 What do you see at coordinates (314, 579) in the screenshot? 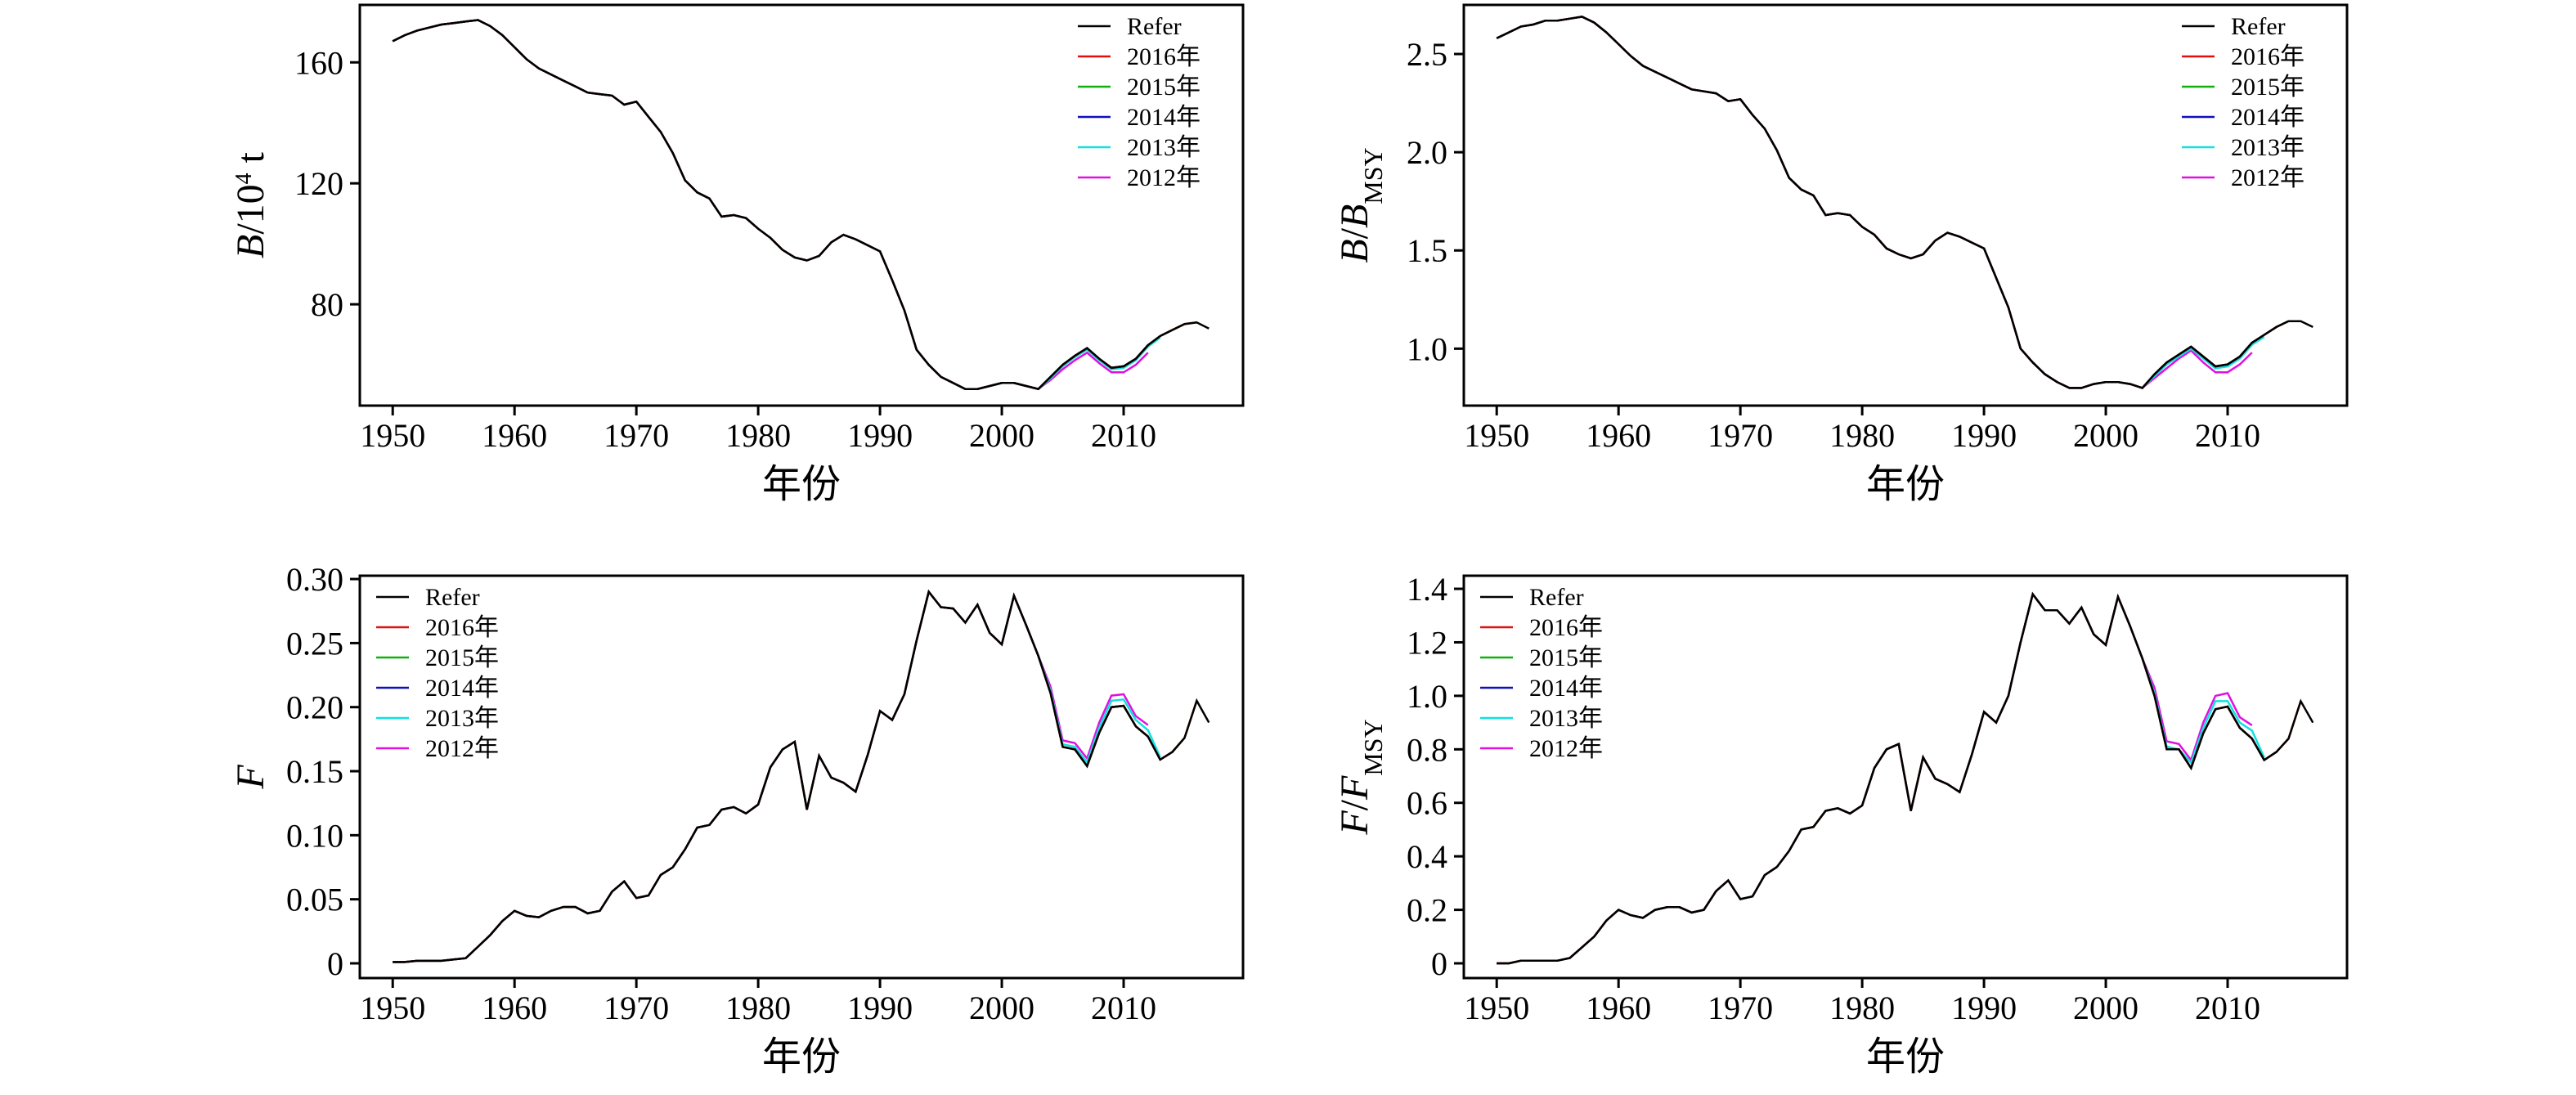
I see `y-tick-label: 0.30` at bounding box center [314, 579].